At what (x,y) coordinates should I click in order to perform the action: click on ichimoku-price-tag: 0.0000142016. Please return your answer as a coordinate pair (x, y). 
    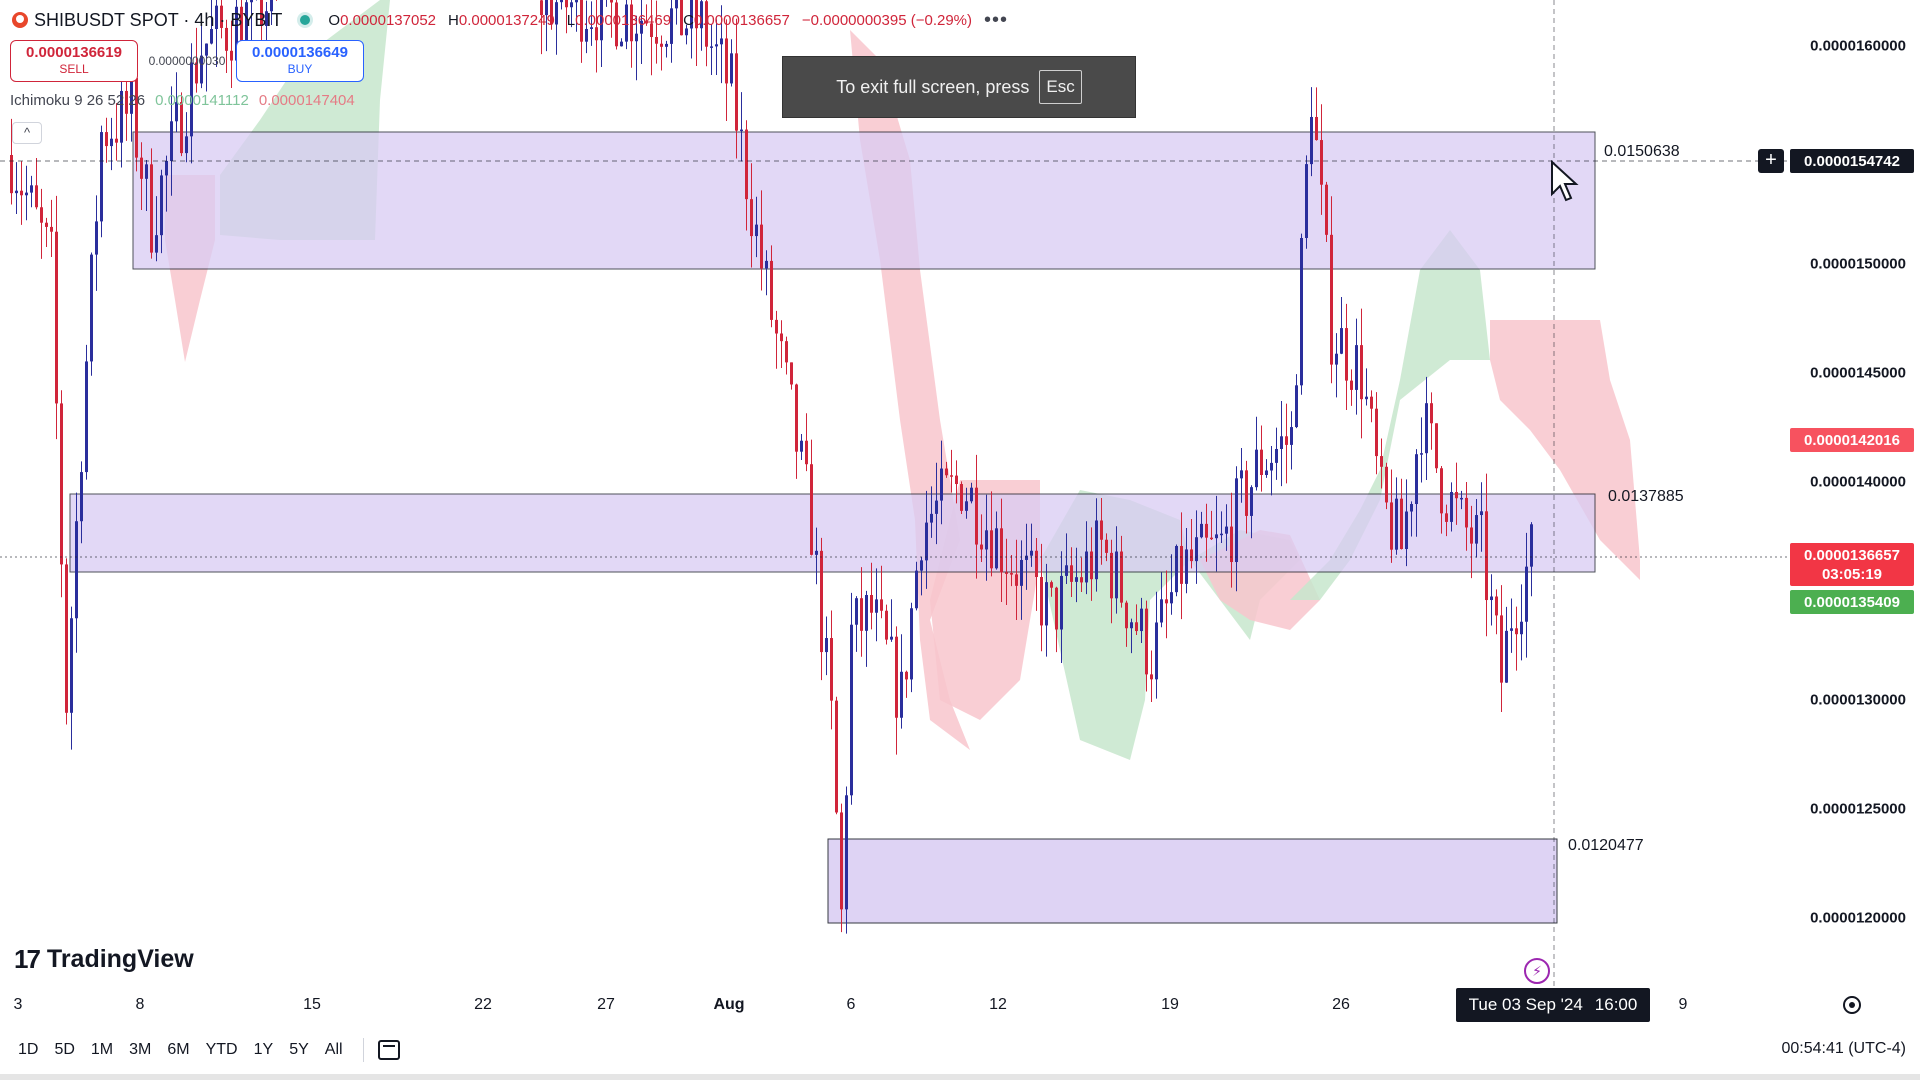
    Looking at the image, I should click on (1852, 440).